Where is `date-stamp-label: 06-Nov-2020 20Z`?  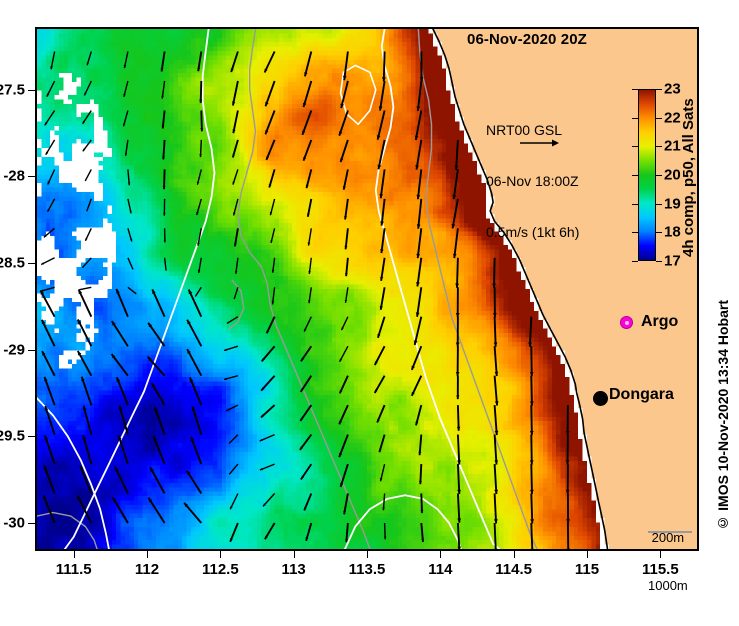 date-stamp-label: 06-Nov-2020 20Z is located at coordinates (527, 39).